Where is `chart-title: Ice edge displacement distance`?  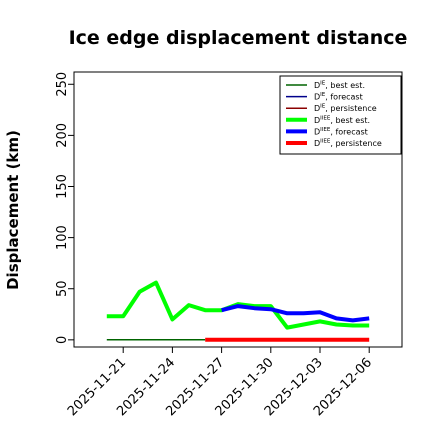
chart-title: Ice edge displacement distance is located at coordinates (238, 38).